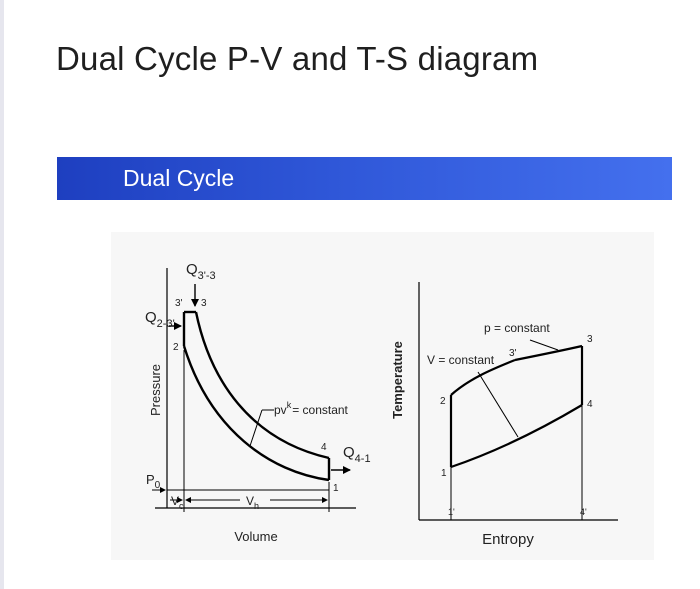 This screenshot has width=700, height=589. Describe the element at coordinates (364, 178) in the screenshot. I see `section-banner: Dual Cycle` at that location.